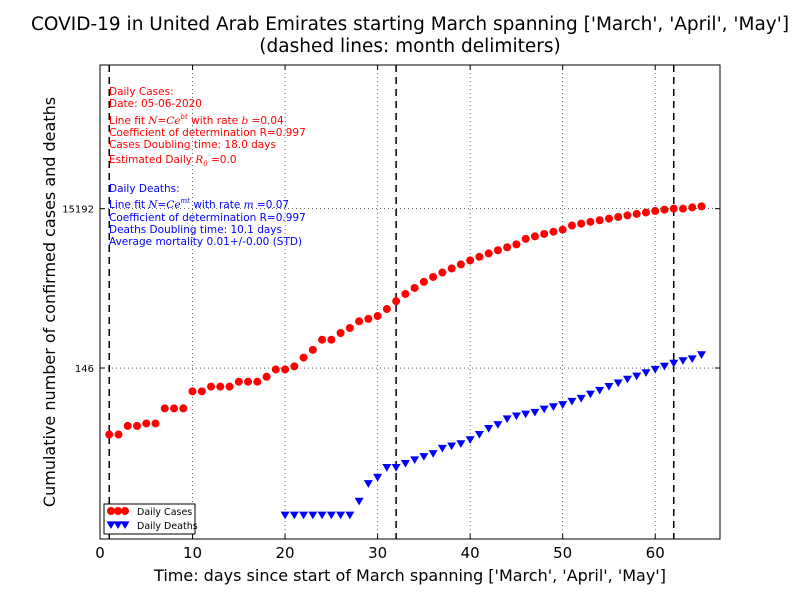 Image resolution: width=800 pixels, height=600 pixels. Describe the element at coordinates (207, 133) in the screenshot. I see `cases-anno-r: Coefficient of determination R=0.997` at that location.